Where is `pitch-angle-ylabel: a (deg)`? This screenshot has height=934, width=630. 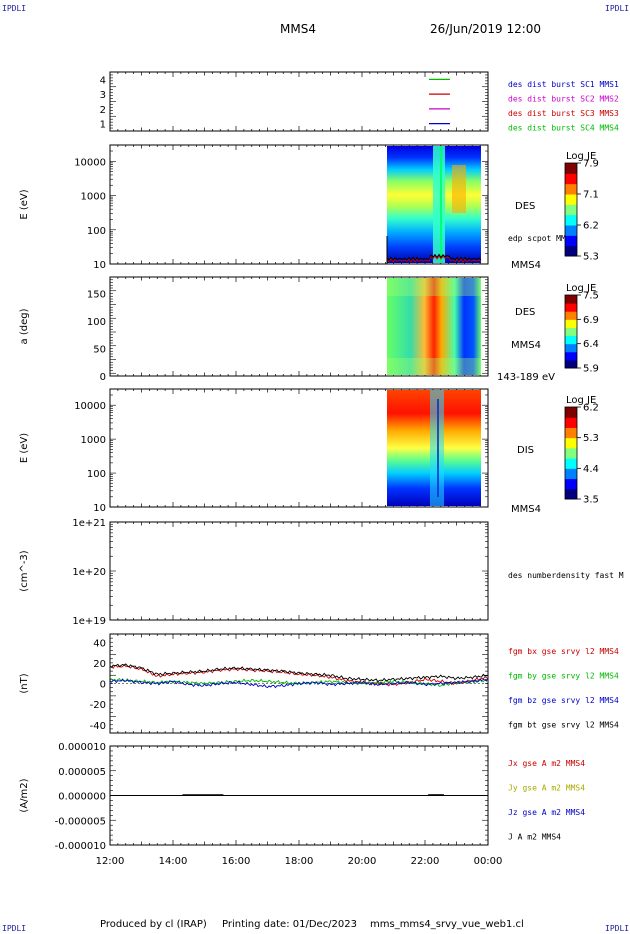
pitch-angle-ylabel: a (deg) is located at coordinates (24, 326).